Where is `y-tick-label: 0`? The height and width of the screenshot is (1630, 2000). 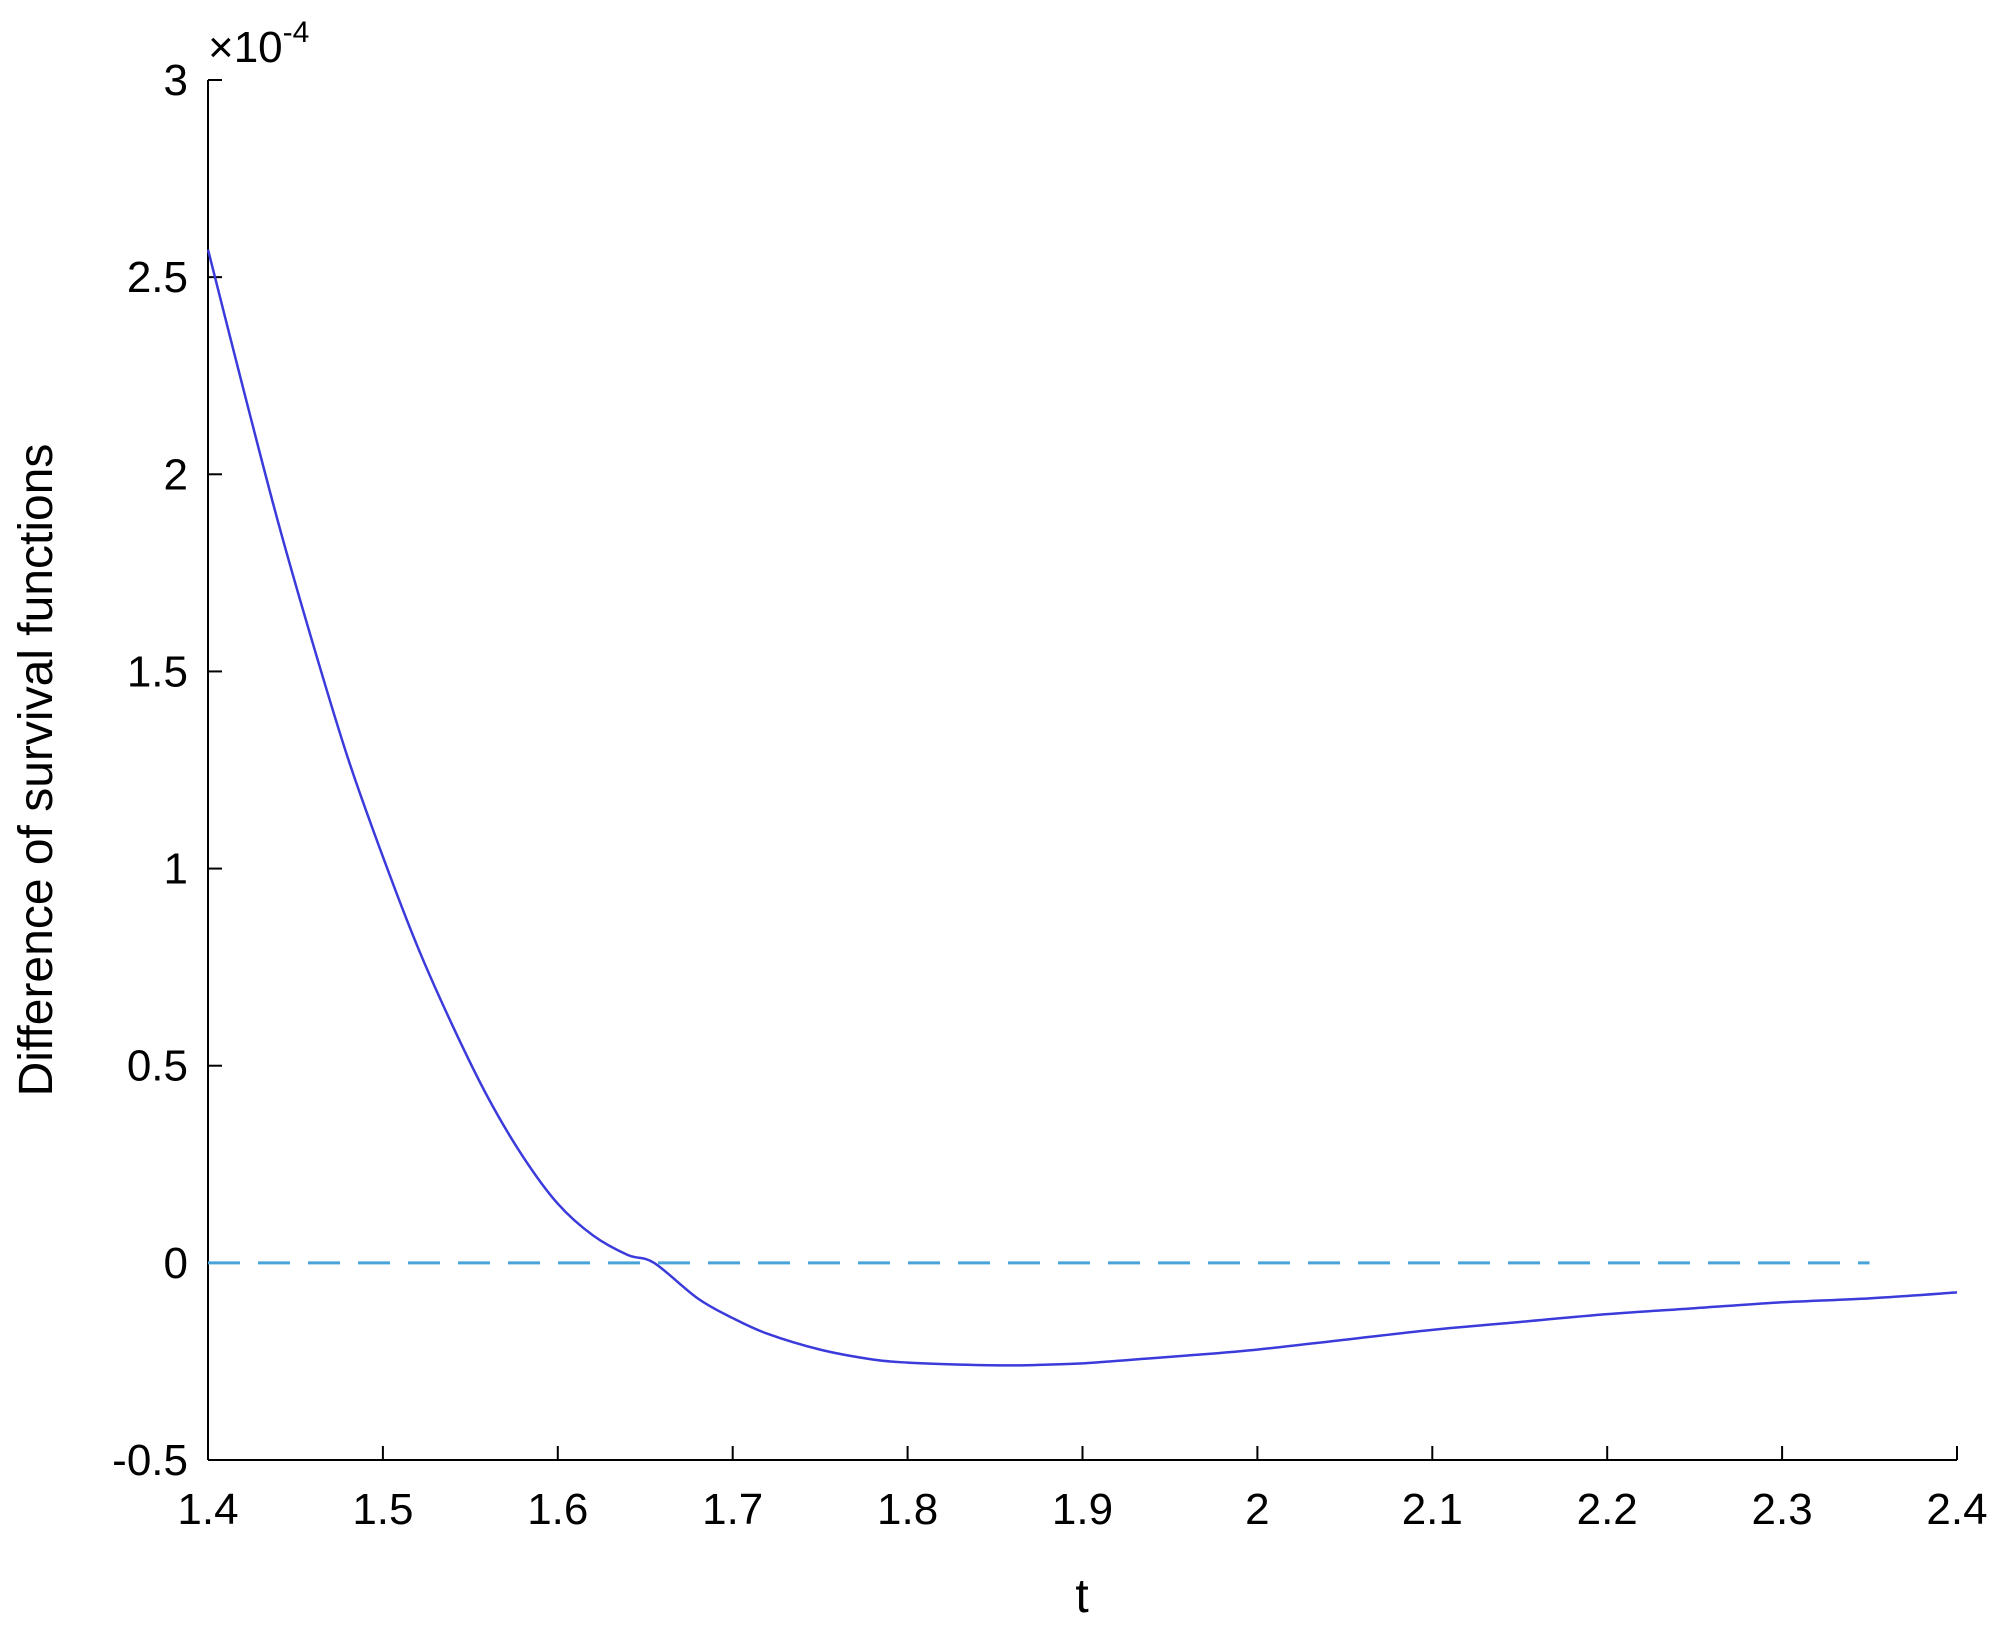
y-tick-label: 0 is located at coordinates (176, 1263).